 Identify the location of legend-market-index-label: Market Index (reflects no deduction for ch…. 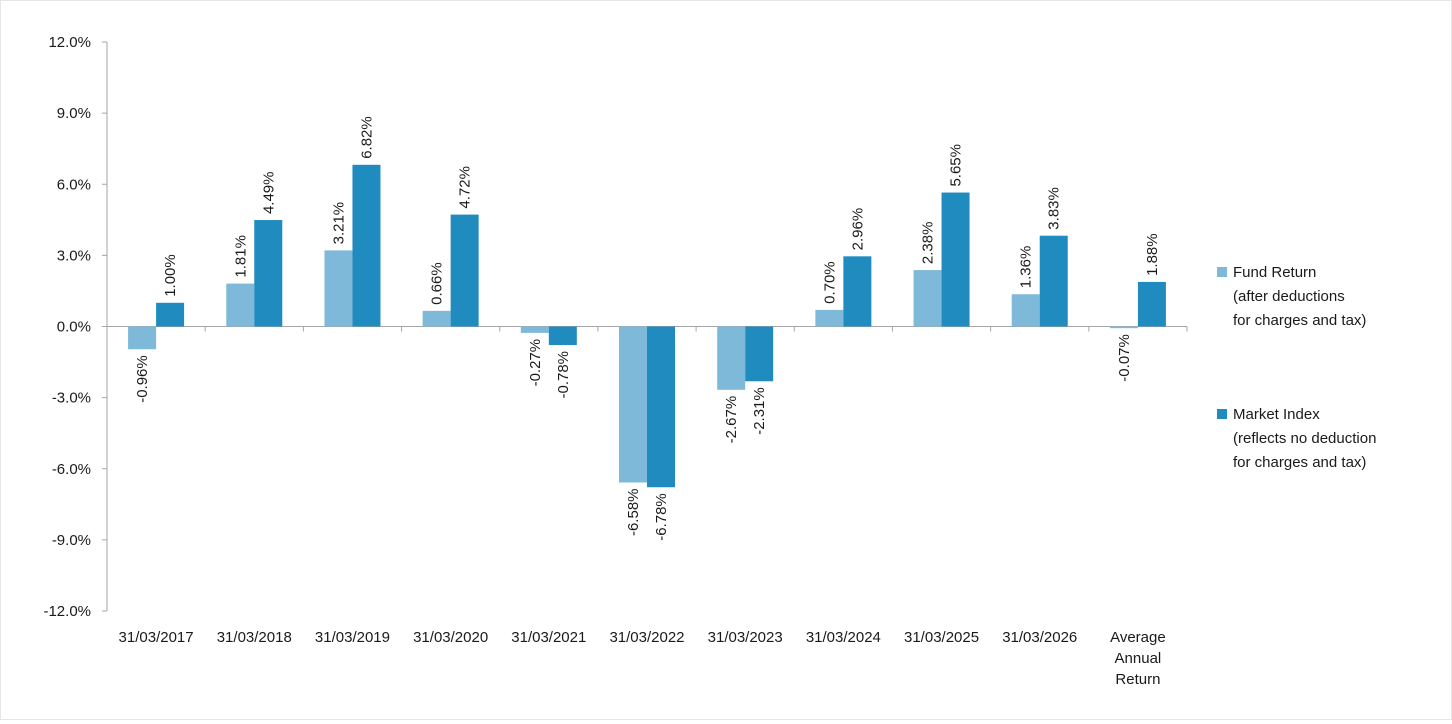
(1304, 438).